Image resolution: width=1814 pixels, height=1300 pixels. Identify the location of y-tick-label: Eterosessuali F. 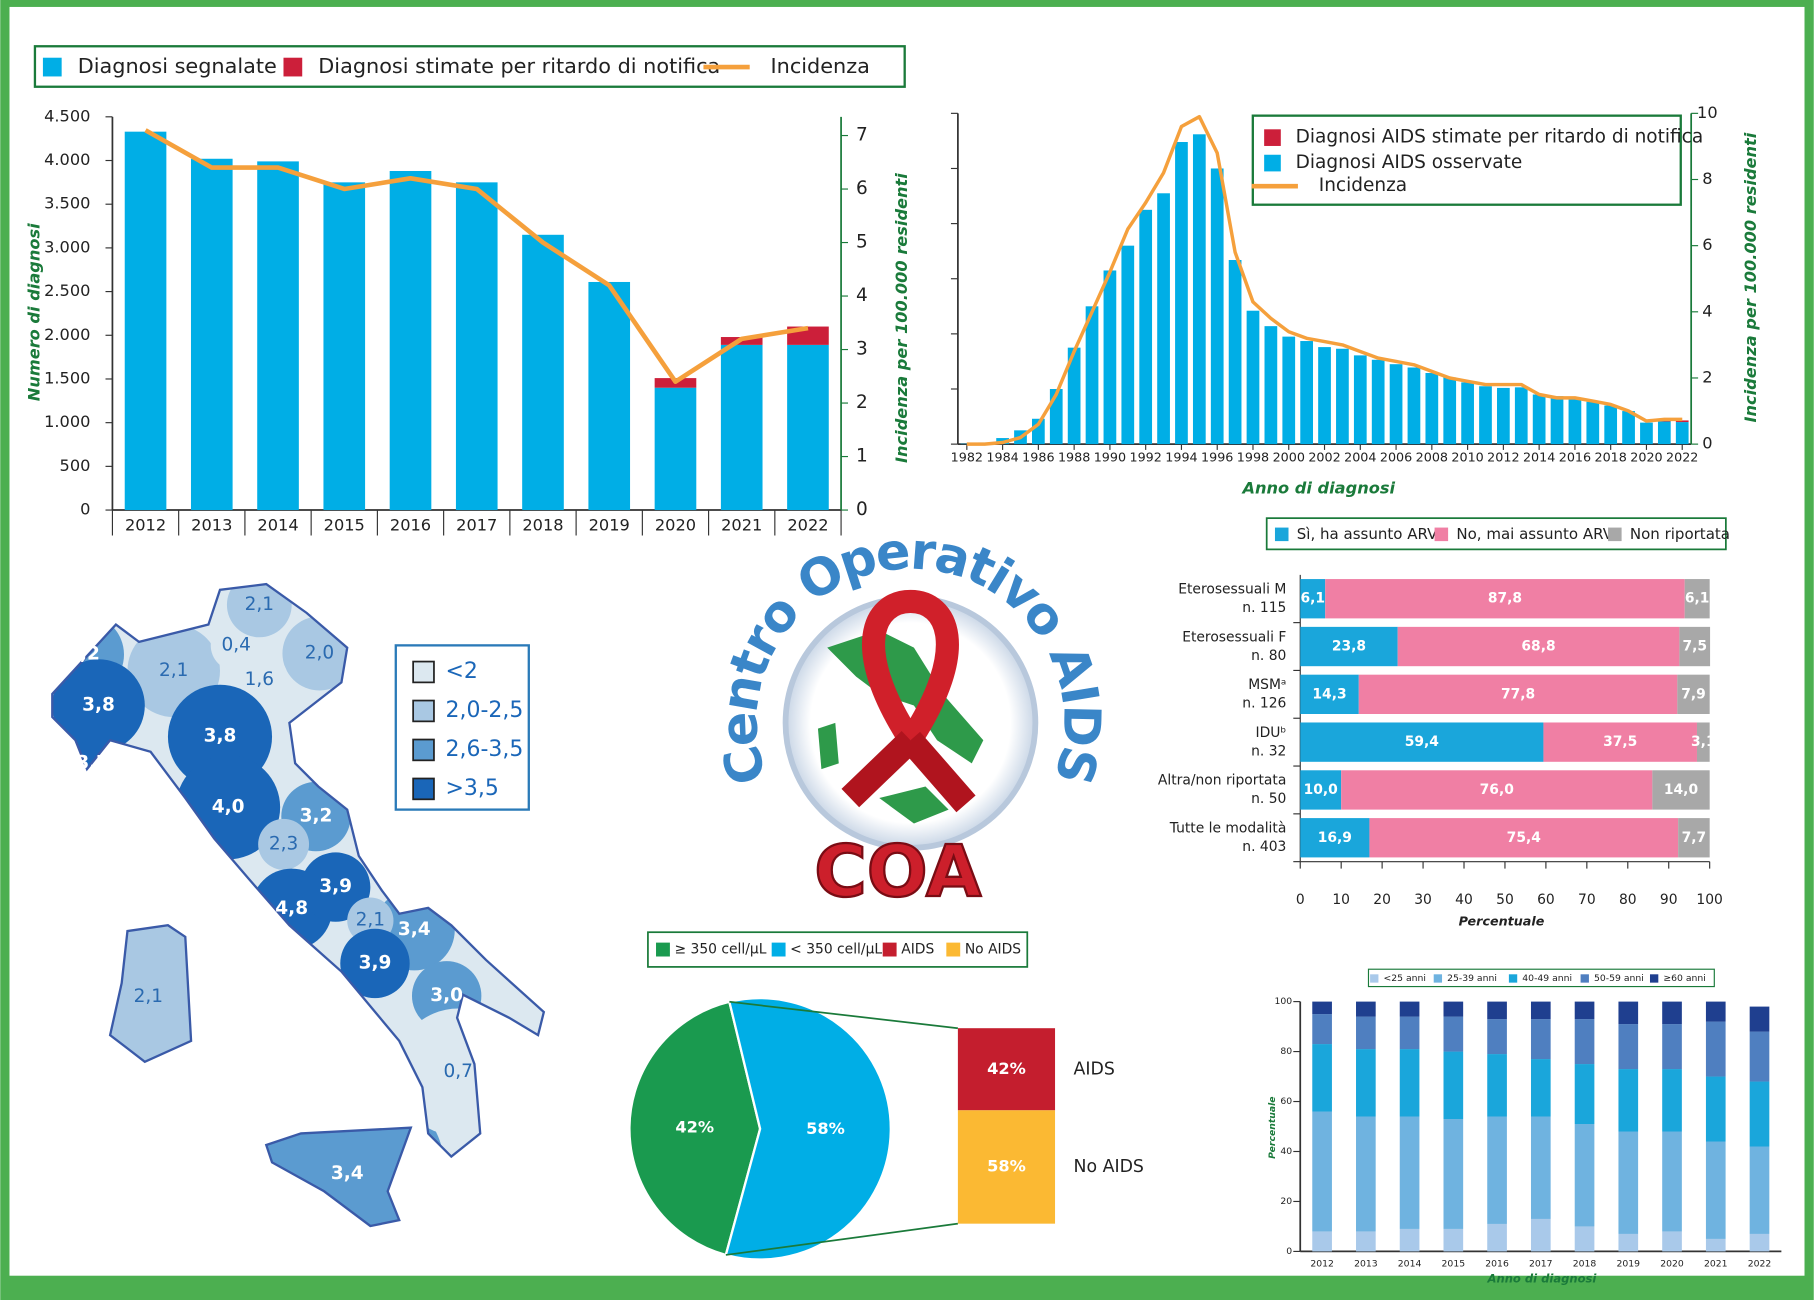
(1234, 637).